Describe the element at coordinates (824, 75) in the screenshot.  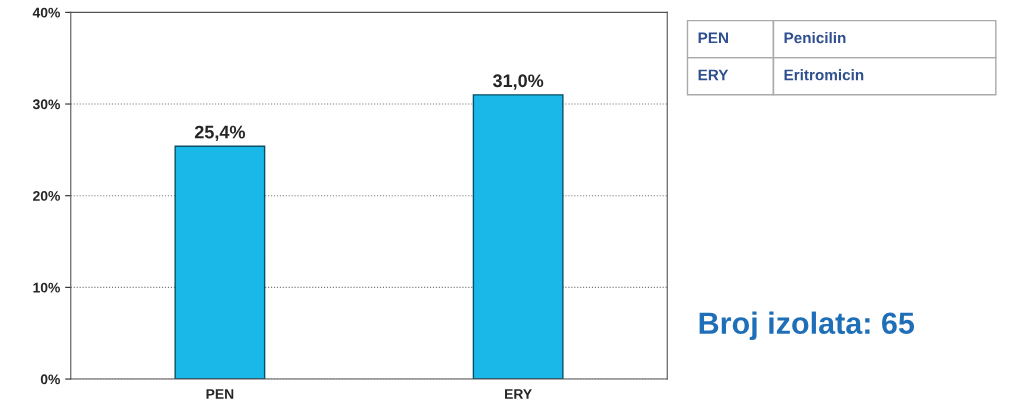
I see `text: Eritromicin` at that location.